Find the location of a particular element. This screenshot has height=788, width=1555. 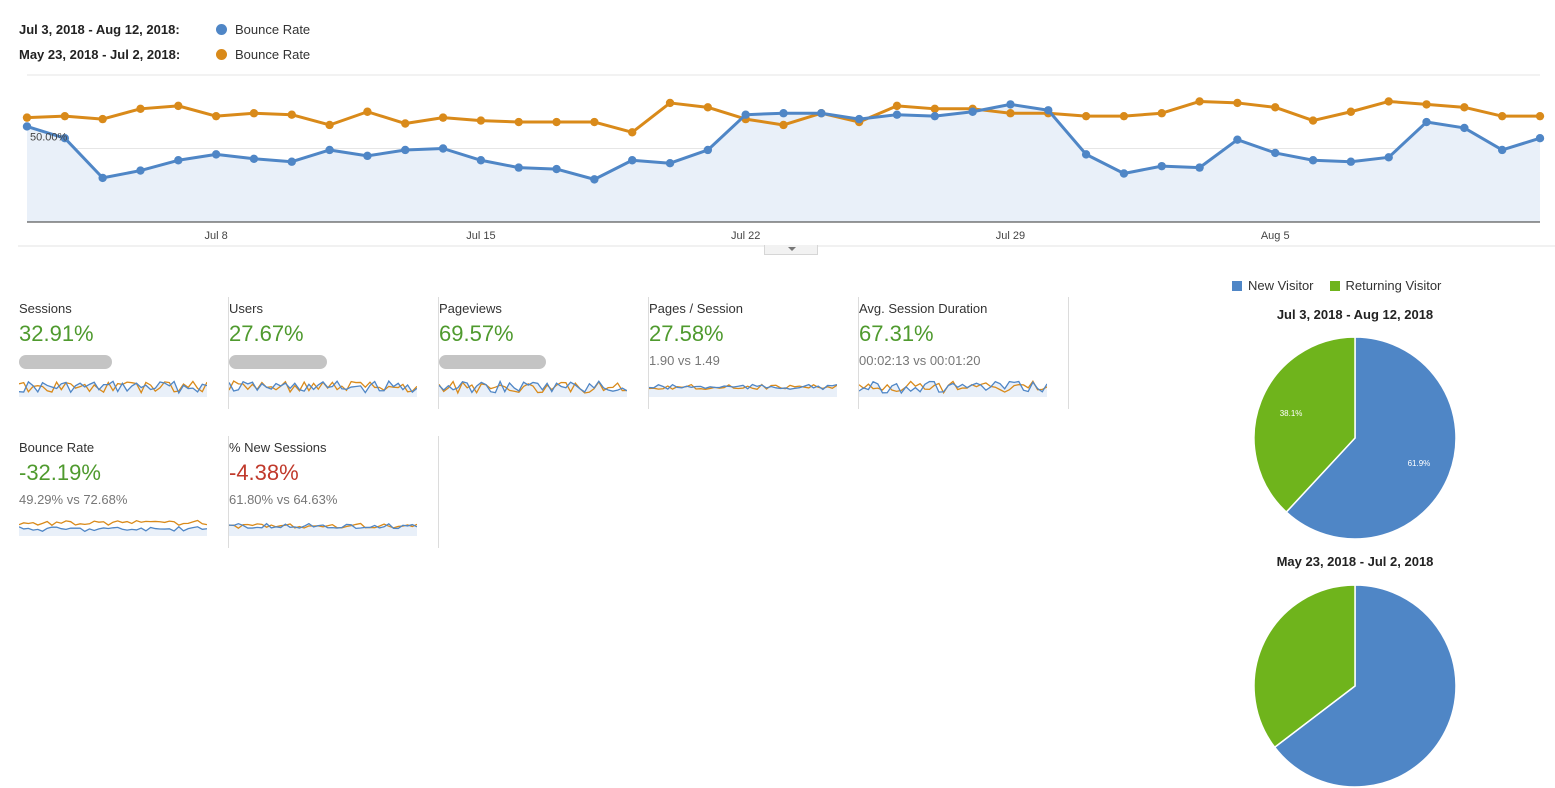

scorecard-sessions: Sessions 32.91% is located at coordinates (124, 353).